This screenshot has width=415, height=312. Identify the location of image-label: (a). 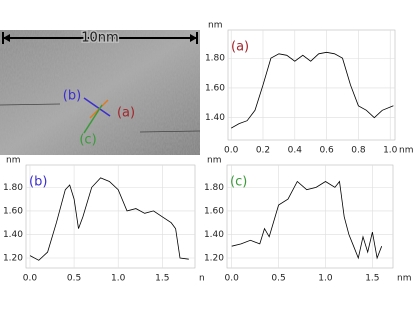
(126, 113).